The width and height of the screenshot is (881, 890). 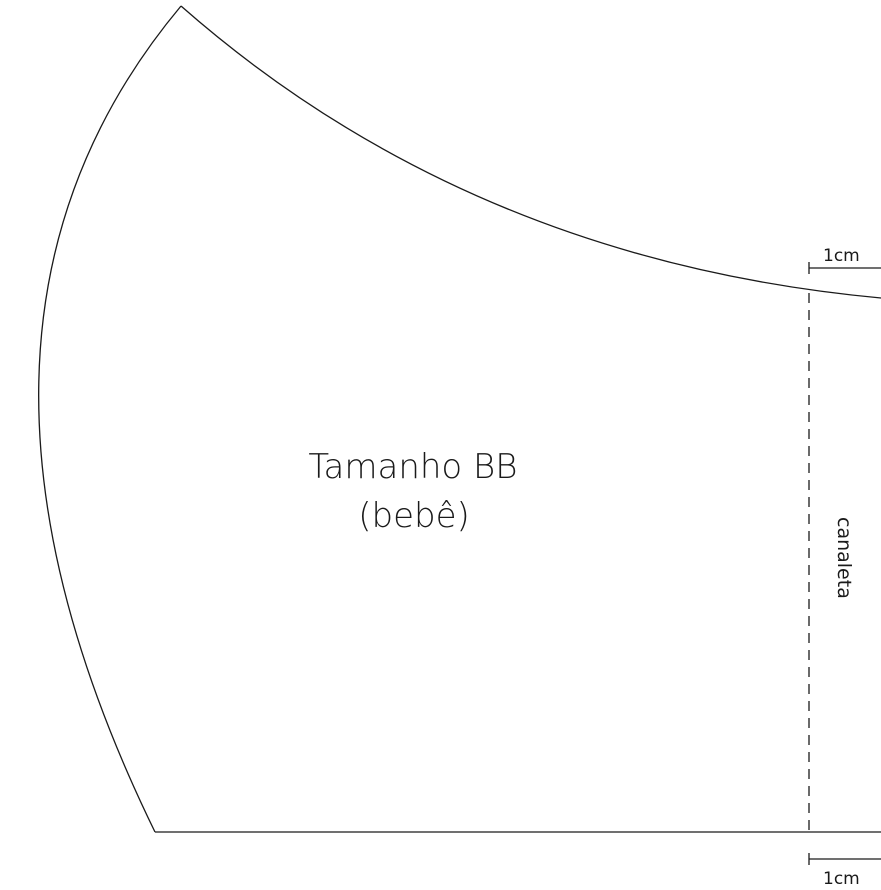 I want to click on bottom-margin-label: 1cm, so click(x=841, y=879).